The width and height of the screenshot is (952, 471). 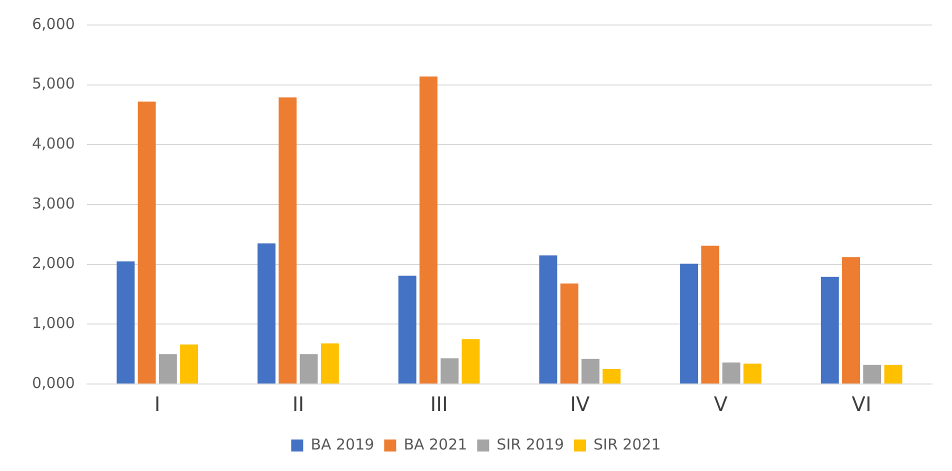 I want to click on x-tick-label: IV, so click(x=580, y=404).